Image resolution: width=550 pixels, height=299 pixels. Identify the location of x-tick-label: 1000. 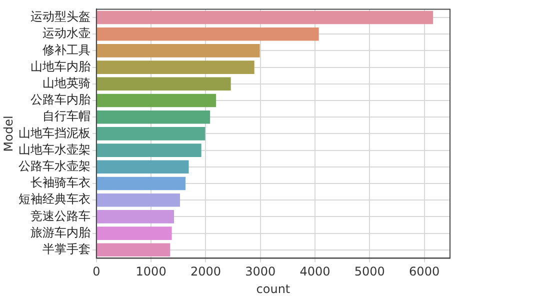
(151, 271).